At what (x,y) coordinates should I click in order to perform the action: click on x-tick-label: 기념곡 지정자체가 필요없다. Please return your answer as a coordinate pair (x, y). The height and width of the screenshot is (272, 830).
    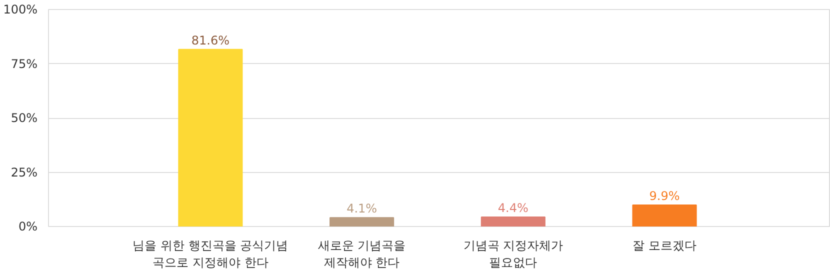
    Looking at the image, I should click on (513, 254).